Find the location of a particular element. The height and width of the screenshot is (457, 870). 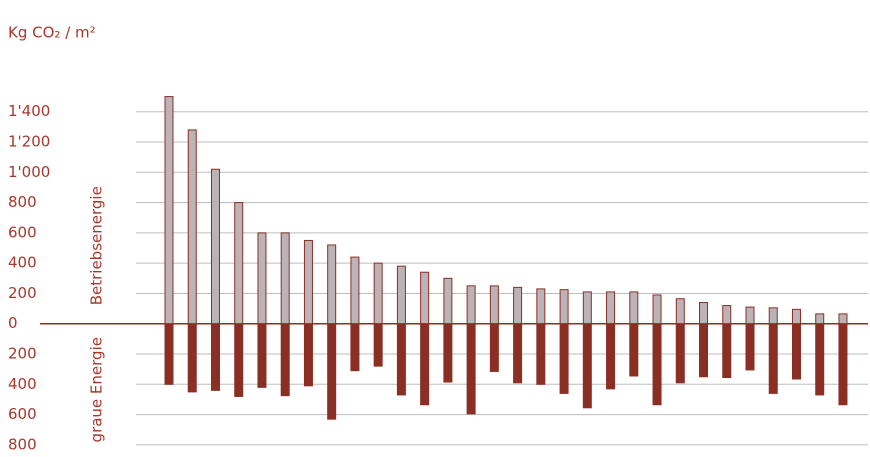

y-tick-label: 1'200 is located at coordinates (29, 142).